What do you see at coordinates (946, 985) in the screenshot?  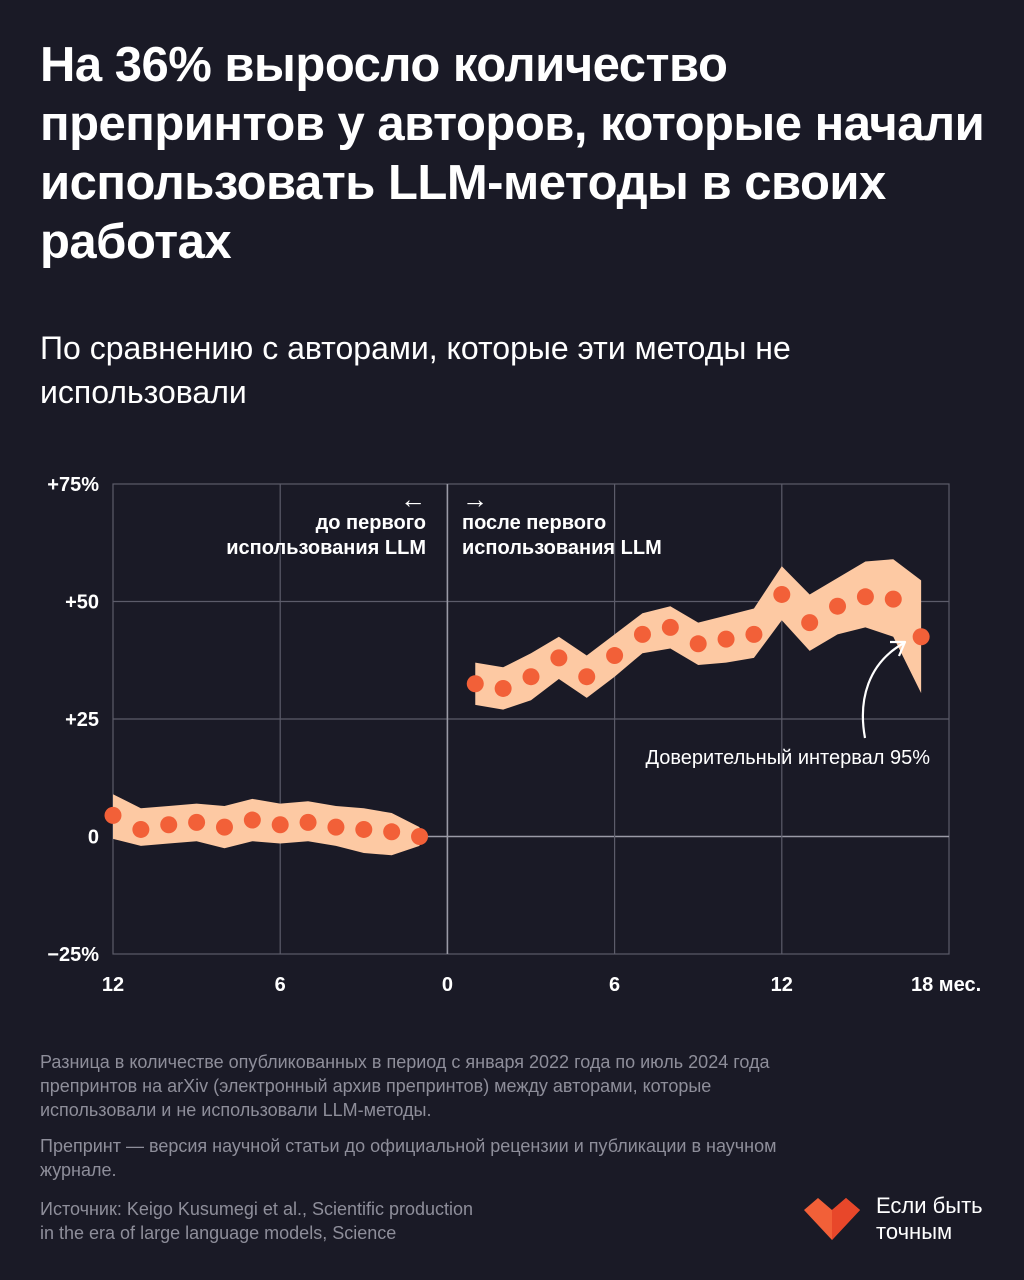 I see `x-tick-label: 18 мес.` at bounding box center [946, 985].